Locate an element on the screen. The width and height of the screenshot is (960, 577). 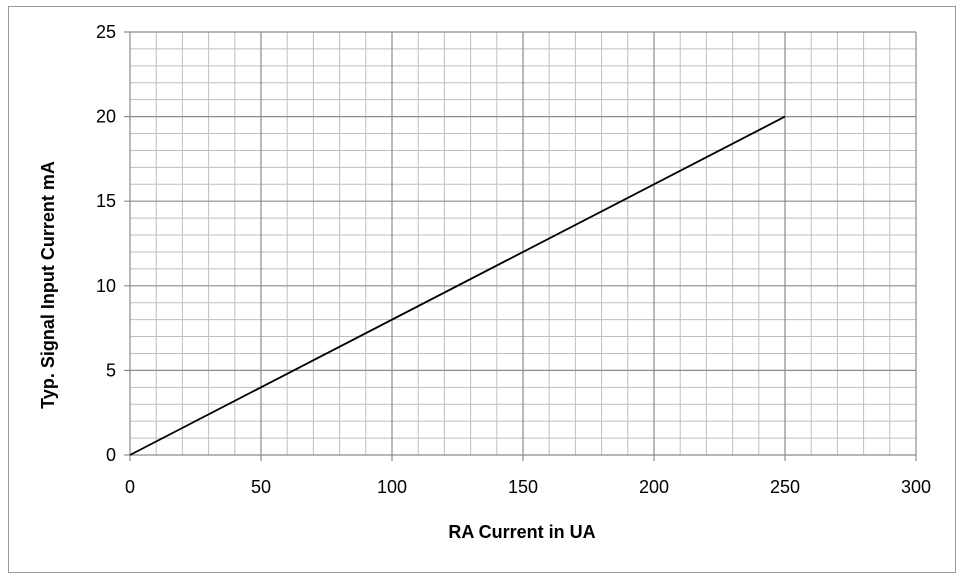
x-tick-labels: 0 50 100 150 200 250 300 is located at coordinates (528, 487).